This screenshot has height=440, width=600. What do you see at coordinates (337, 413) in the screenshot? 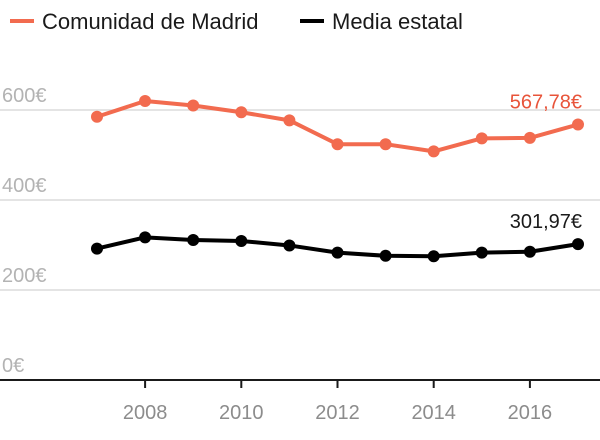
I see `x-tick-label: 2012` at bounding box center [337, 413].